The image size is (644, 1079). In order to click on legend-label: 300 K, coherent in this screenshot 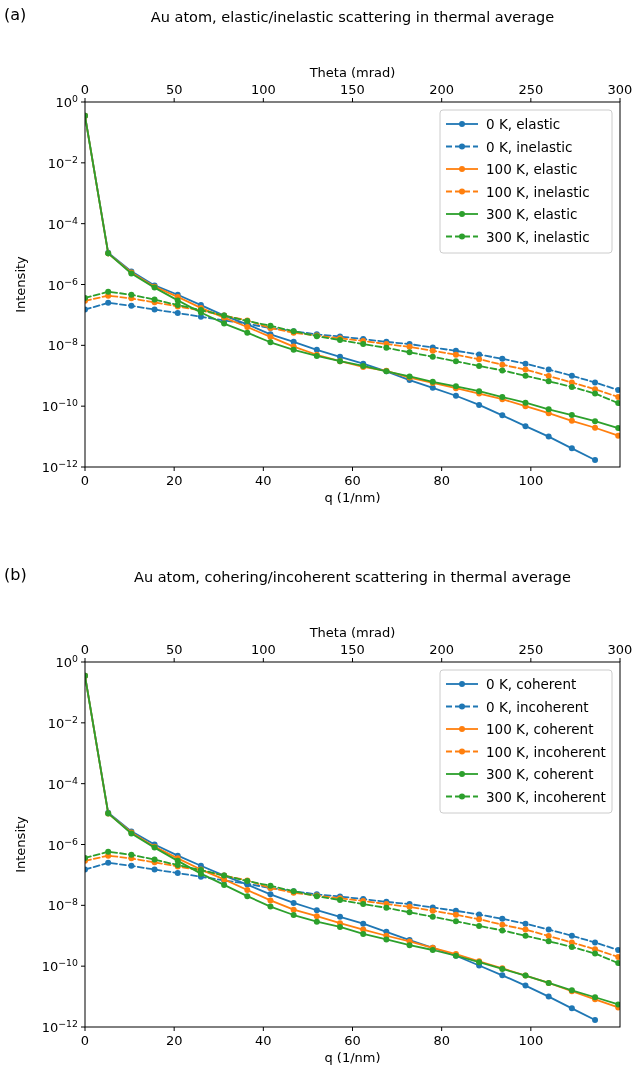, I will do `click(540, 774)`.